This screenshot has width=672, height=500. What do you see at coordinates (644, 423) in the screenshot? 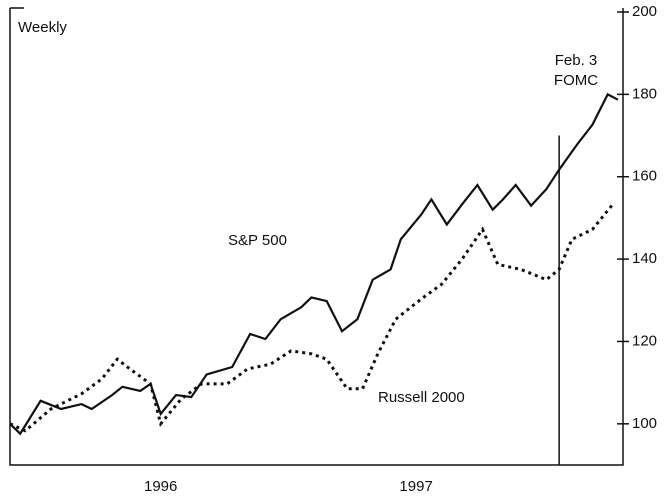
I see `y-tick-label: 100` at bounding box center [644, 423].